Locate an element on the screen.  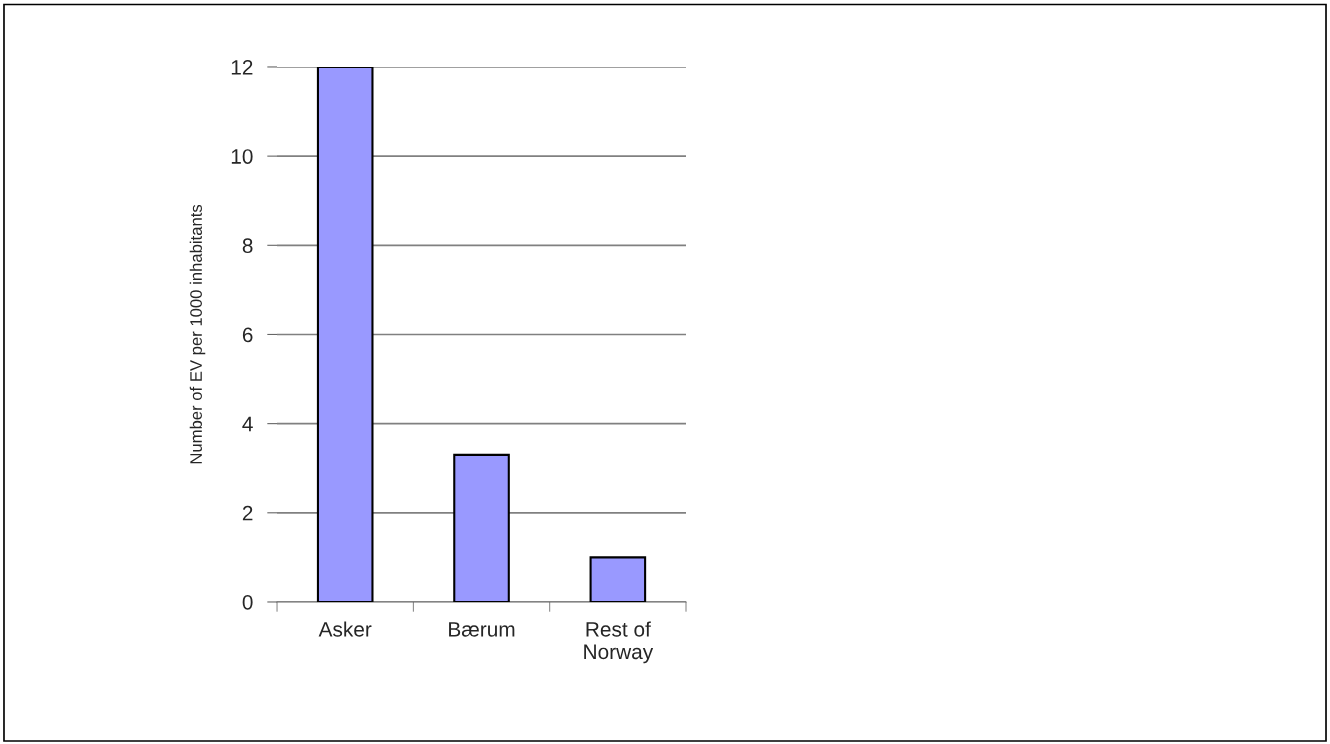
y-tick-label: 10 is located at coordinates (242, 156).